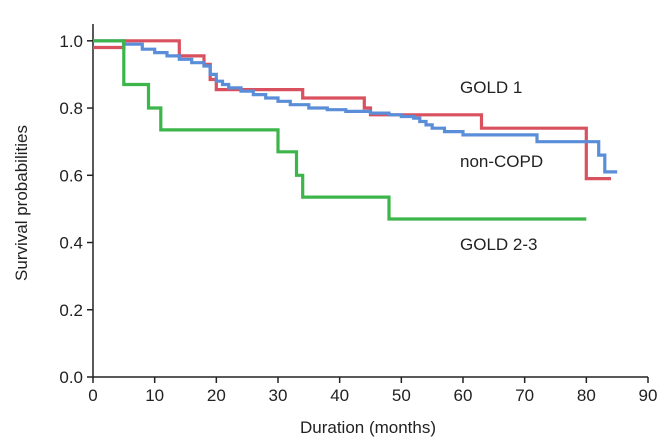  I want to click on x-tick-label: 20, so click(216, 395).